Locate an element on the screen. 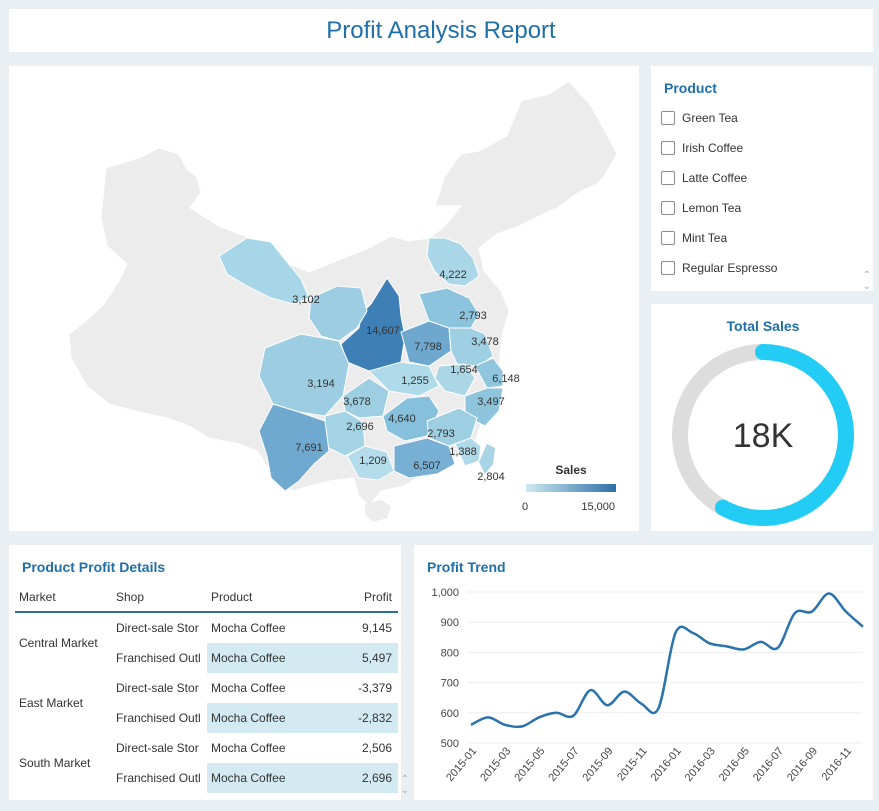 The height and width of the screenshot is (811, 879). profit-trend-line is located at coordinates (667, 660).